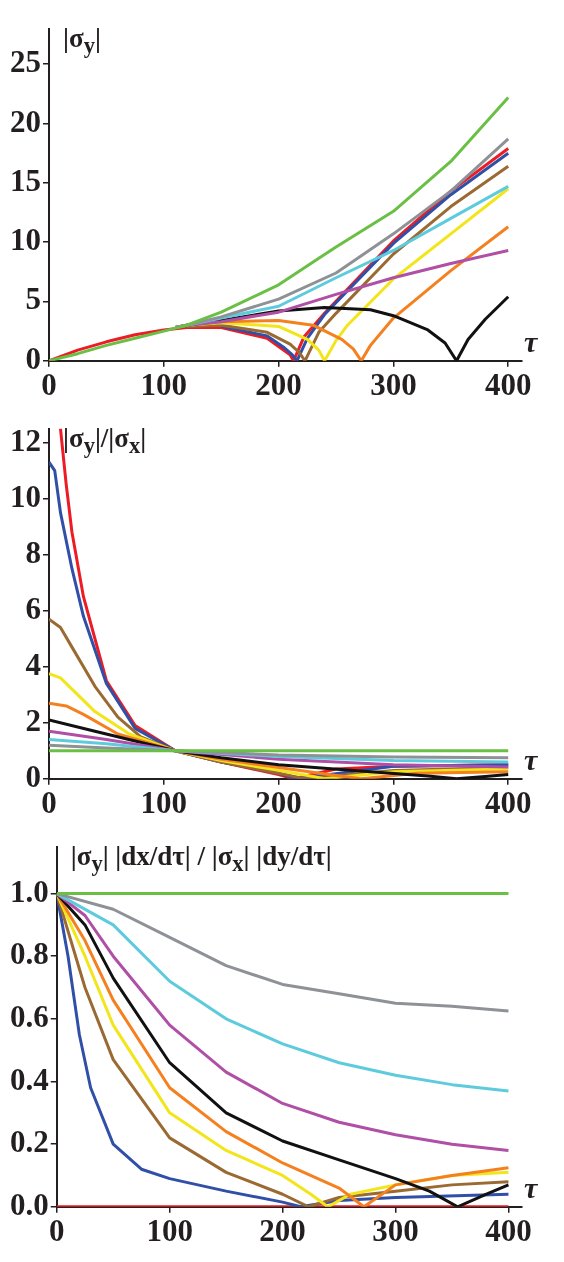 This screenshot has height=1262, width=564. I want to click on y-tick-label: 8, so click(33, 552).